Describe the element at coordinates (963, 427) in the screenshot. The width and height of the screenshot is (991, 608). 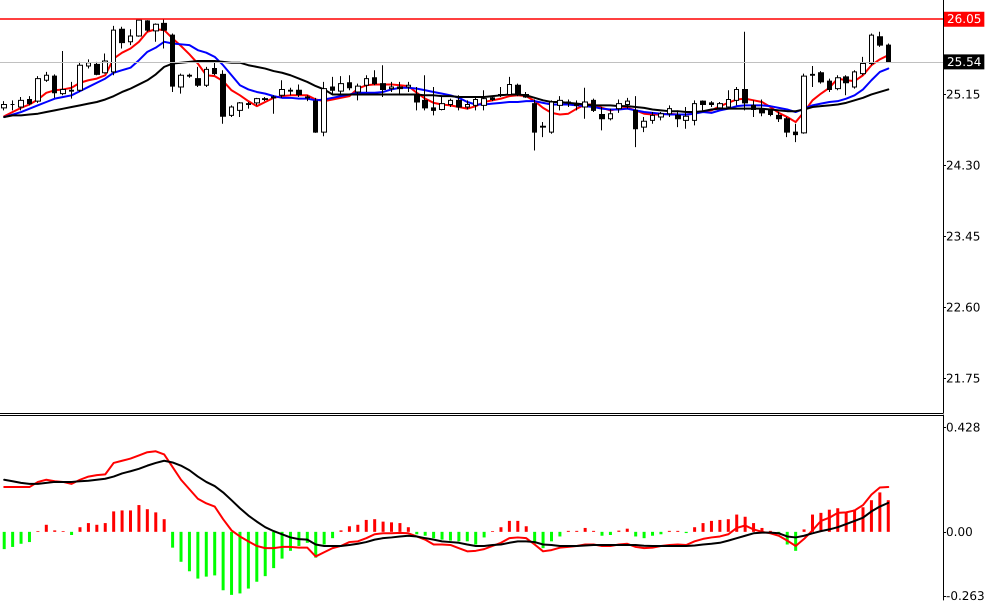
I see `y-tick-label: 0.428` at that location.